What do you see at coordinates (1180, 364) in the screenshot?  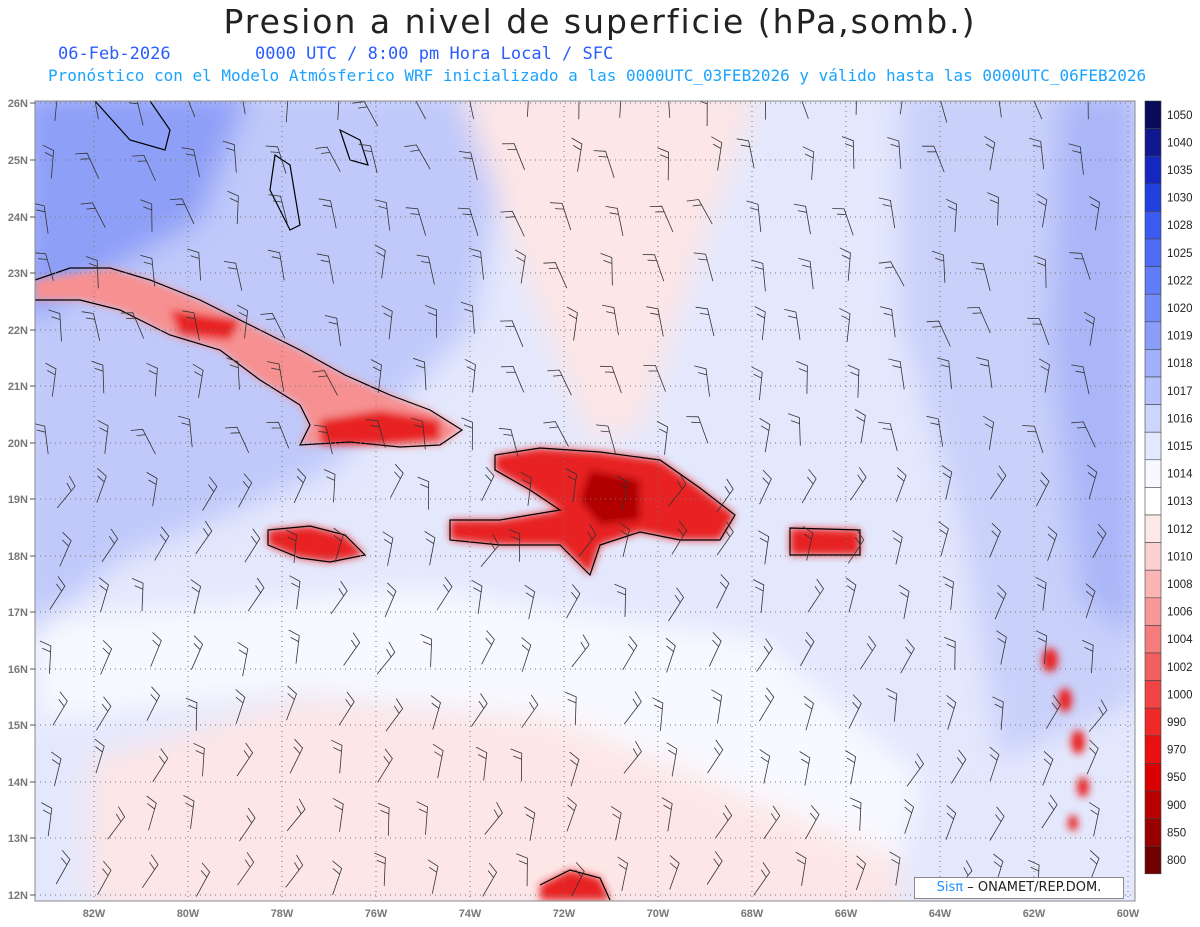 I see `colorbar-label: 1018` at bounding box center [1180, 364].